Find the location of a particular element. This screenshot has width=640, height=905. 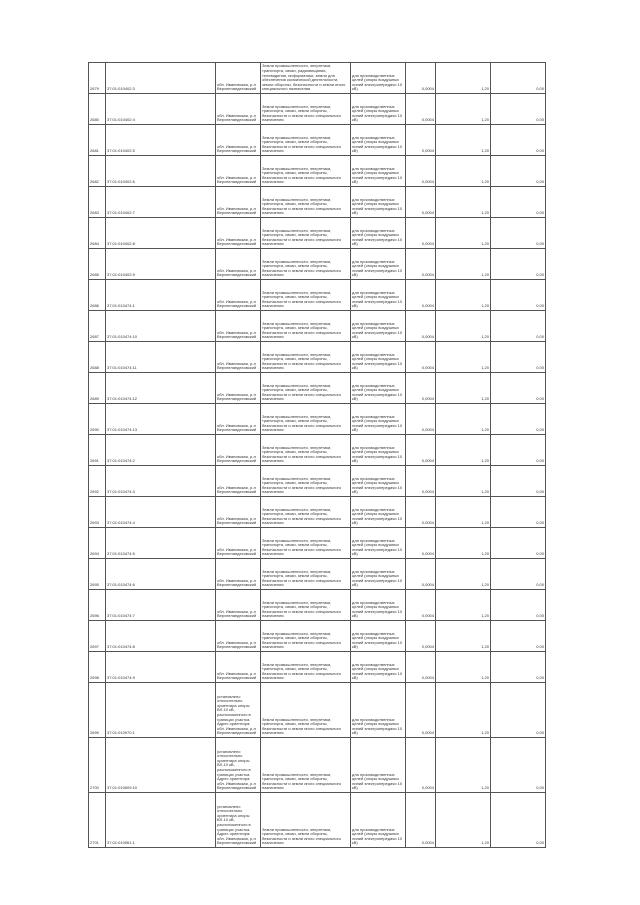

table-cell: 37:01:010402:9 is located at coordinates (160, 264).